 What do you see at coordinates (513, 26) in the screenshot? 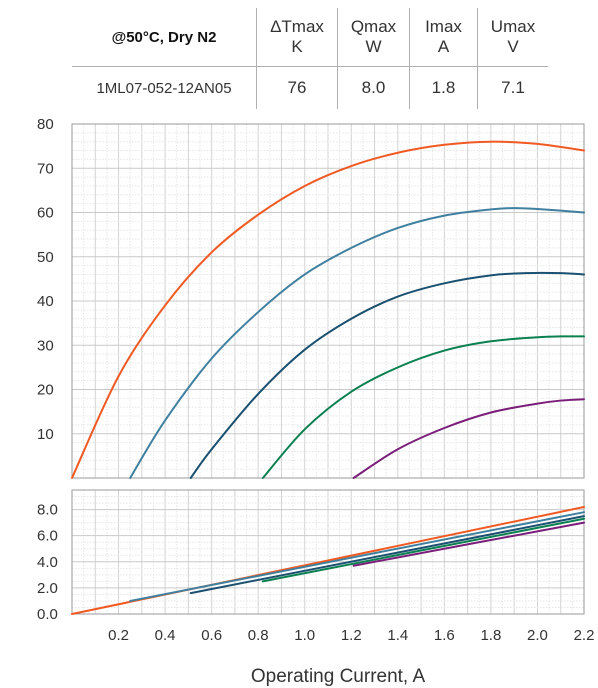
I see `header-umax-name: Umax` at bounding box center [513, 26].